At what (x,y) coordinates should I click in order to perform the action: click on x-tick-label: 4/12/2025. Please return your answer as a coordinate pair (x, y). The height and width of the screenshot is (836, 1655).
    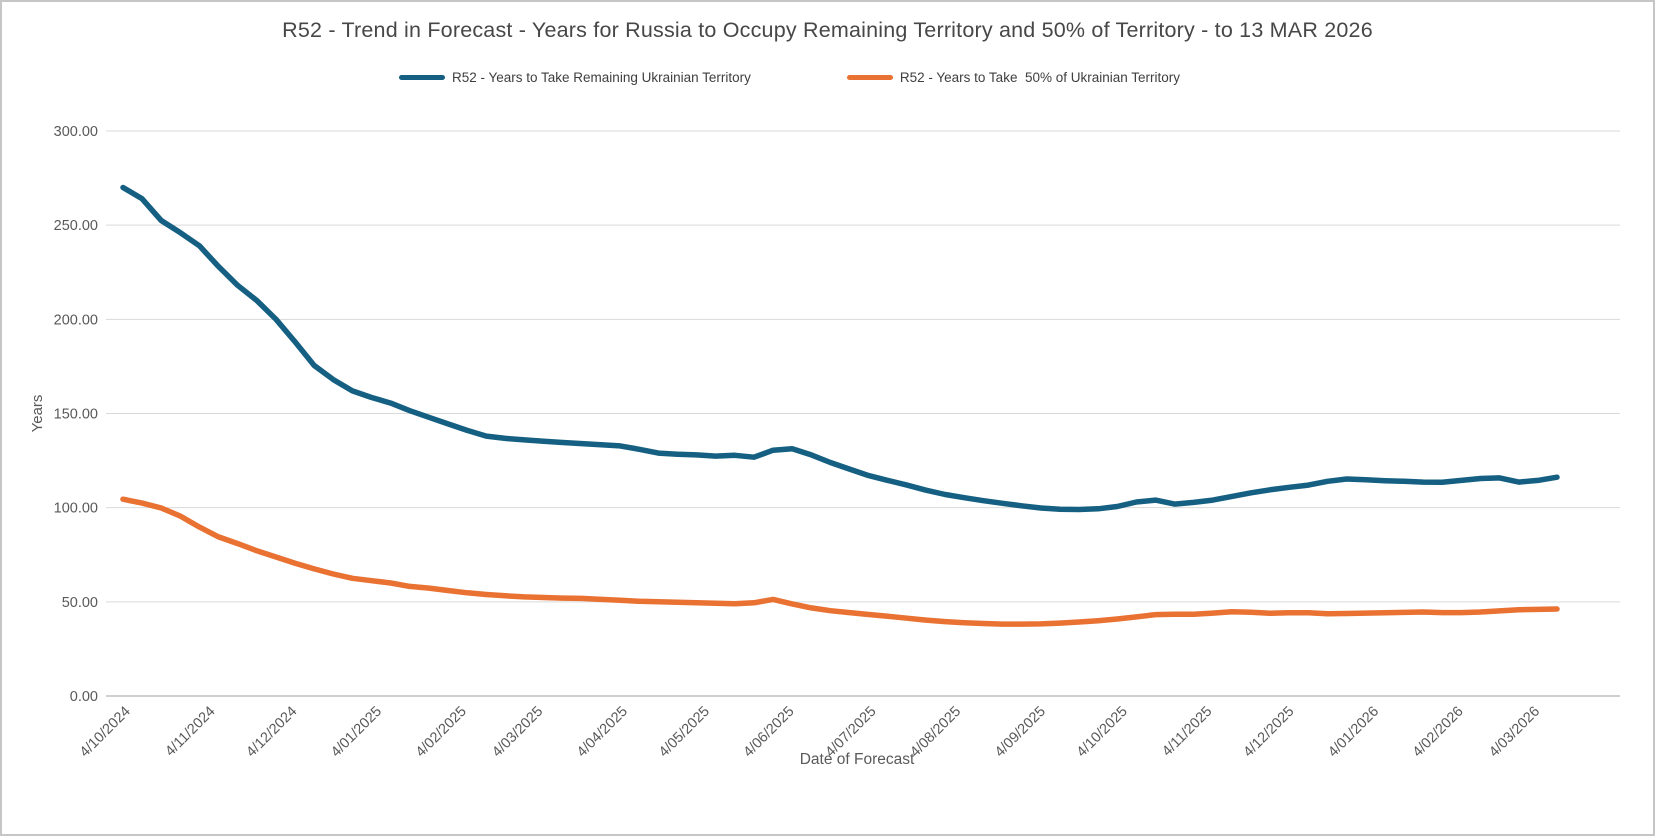
    Looking at the image, I should click on (1269, 732).